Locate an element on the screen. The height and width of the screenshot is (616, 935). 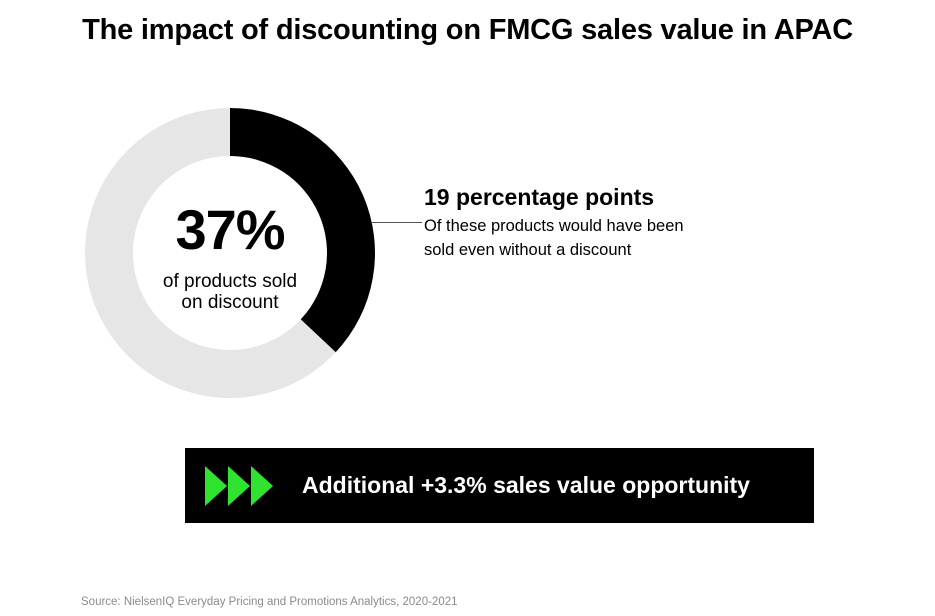
donut-slice-discount is located at coordinates (302, 230).